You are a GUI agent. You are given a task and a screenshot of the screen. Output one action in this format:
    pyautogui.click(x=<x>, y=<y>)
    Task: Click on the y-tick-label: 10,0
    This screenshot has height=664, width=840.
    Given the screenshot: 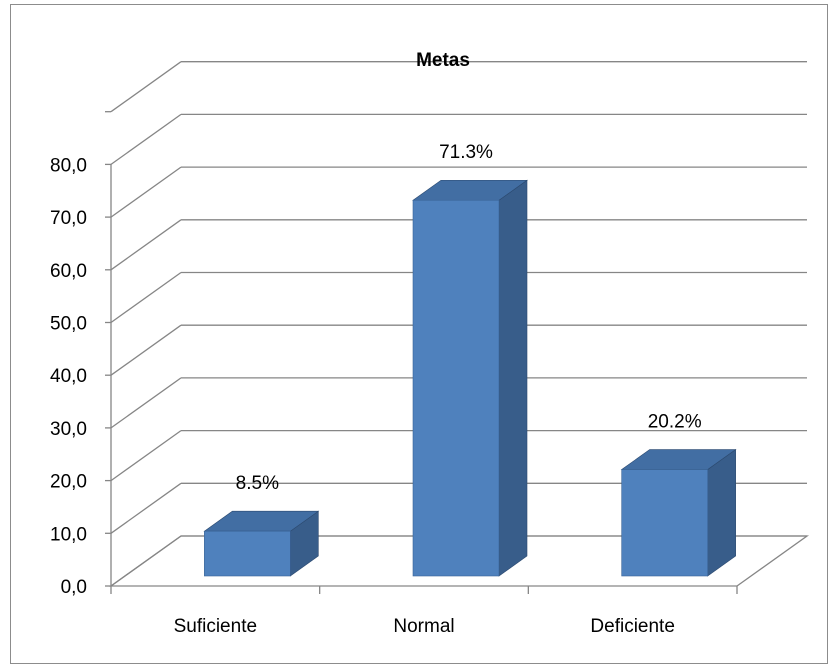 What is the action you would take?
    pyautogui.click(x=68, y=534)
    